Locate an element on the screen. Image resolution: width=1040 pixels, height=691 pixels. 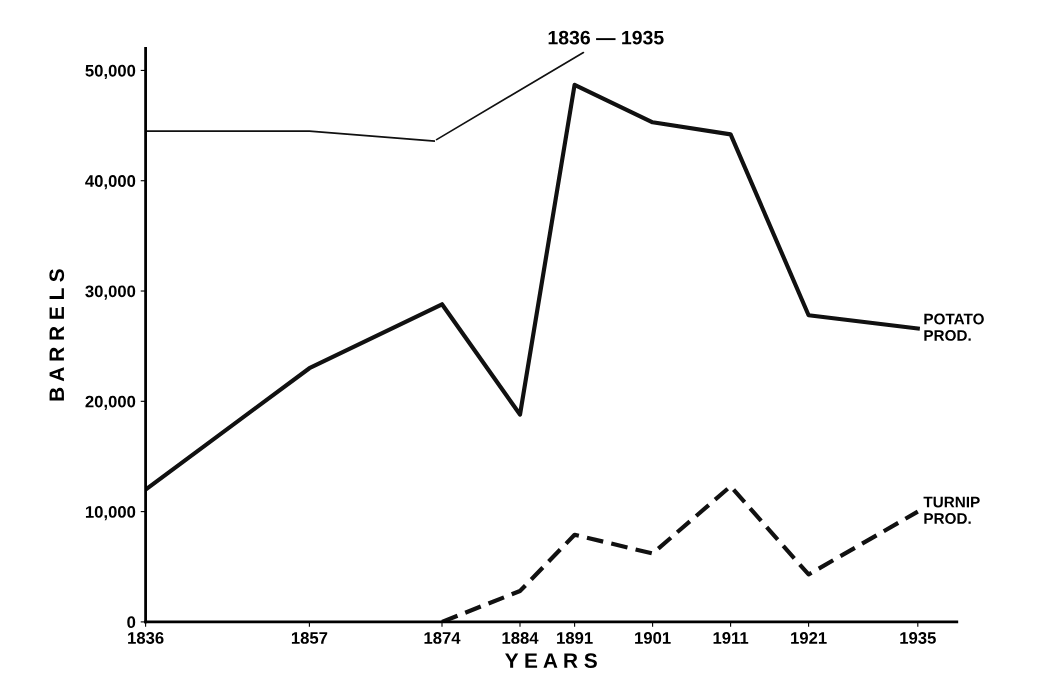
y-tick-label: 10,000 is located at coordinates (110, 513).